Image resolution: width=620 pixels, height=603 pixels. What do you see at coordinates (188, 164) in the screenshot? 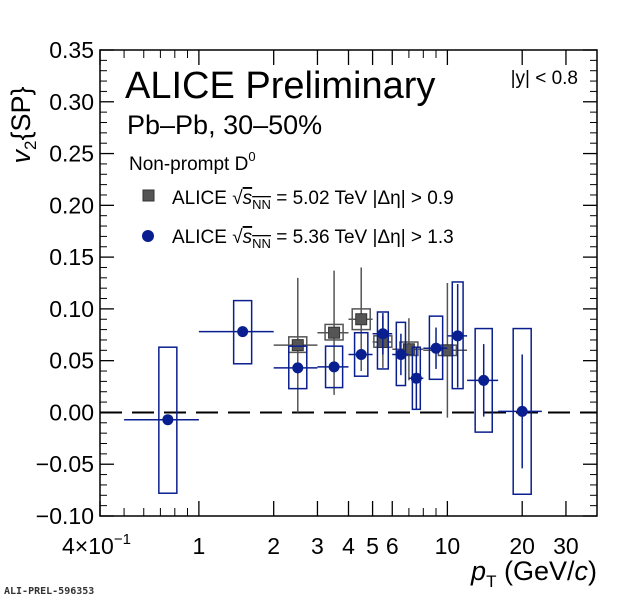
I see `species-name: Non-prompt D` at bounding box center [188, 164].